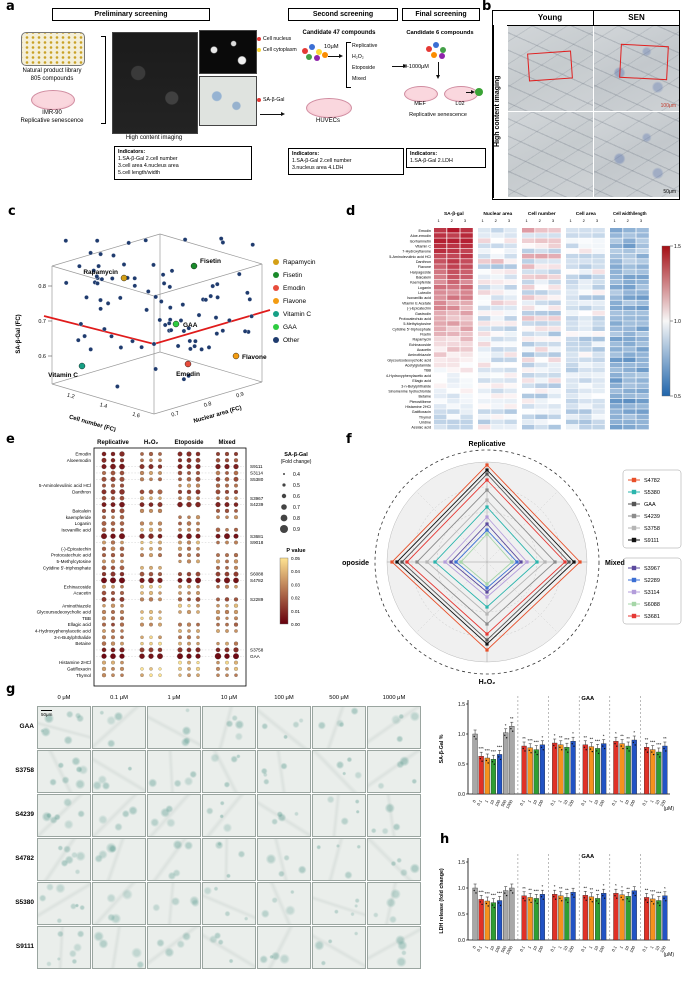 Image resolution: width=685 pixels, height=984 pixels. Describe the element at coordinates (410, 257) in the screenshot. I see `label: 5-Aminolevulinic acid HCl` at that location.